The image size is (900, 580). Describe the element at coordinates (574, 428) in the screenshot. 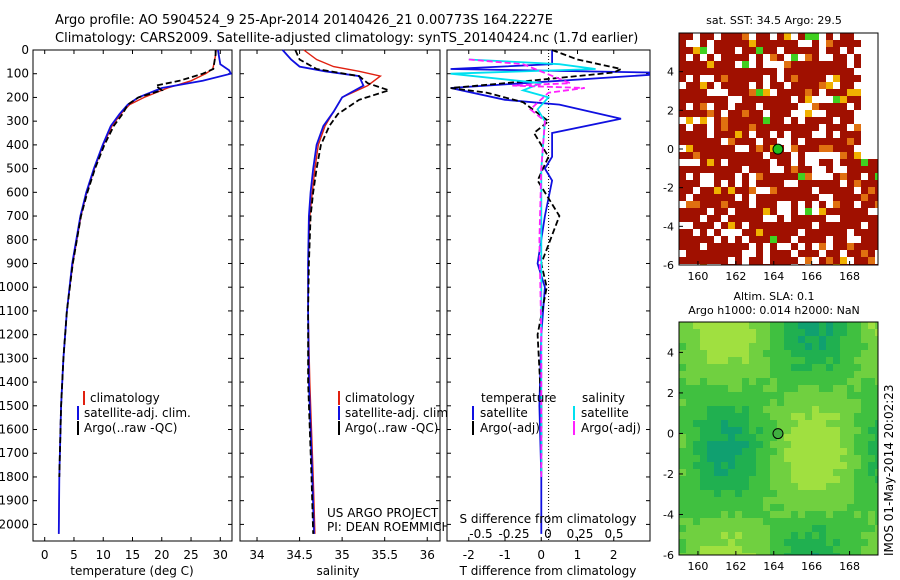

I see `legend-swatch-s-argo` at that location.